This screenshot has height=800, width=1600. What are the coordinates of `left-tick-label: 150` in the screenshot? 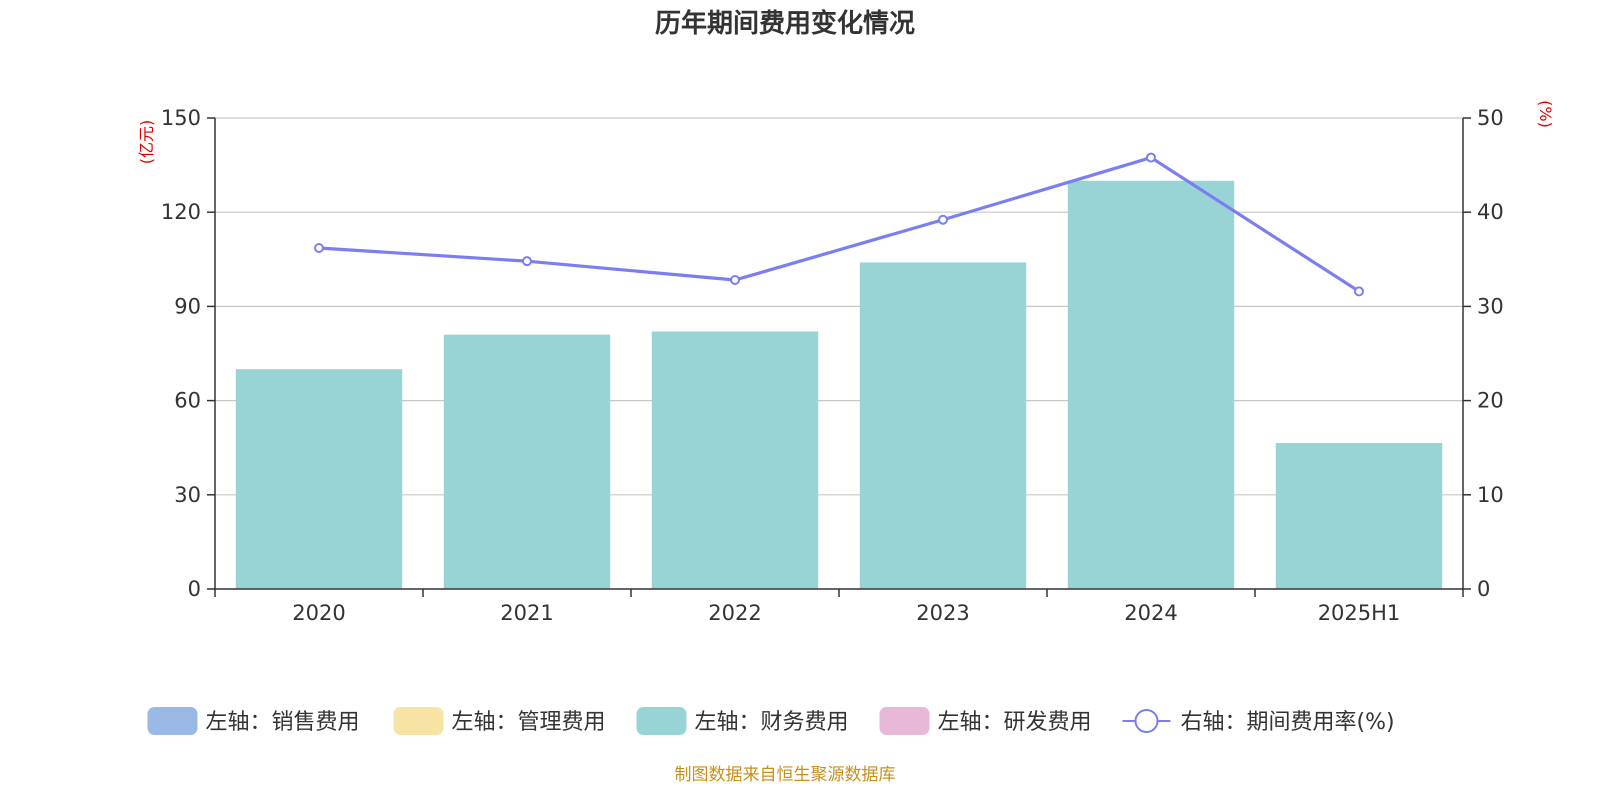 It's located at (181, 118).